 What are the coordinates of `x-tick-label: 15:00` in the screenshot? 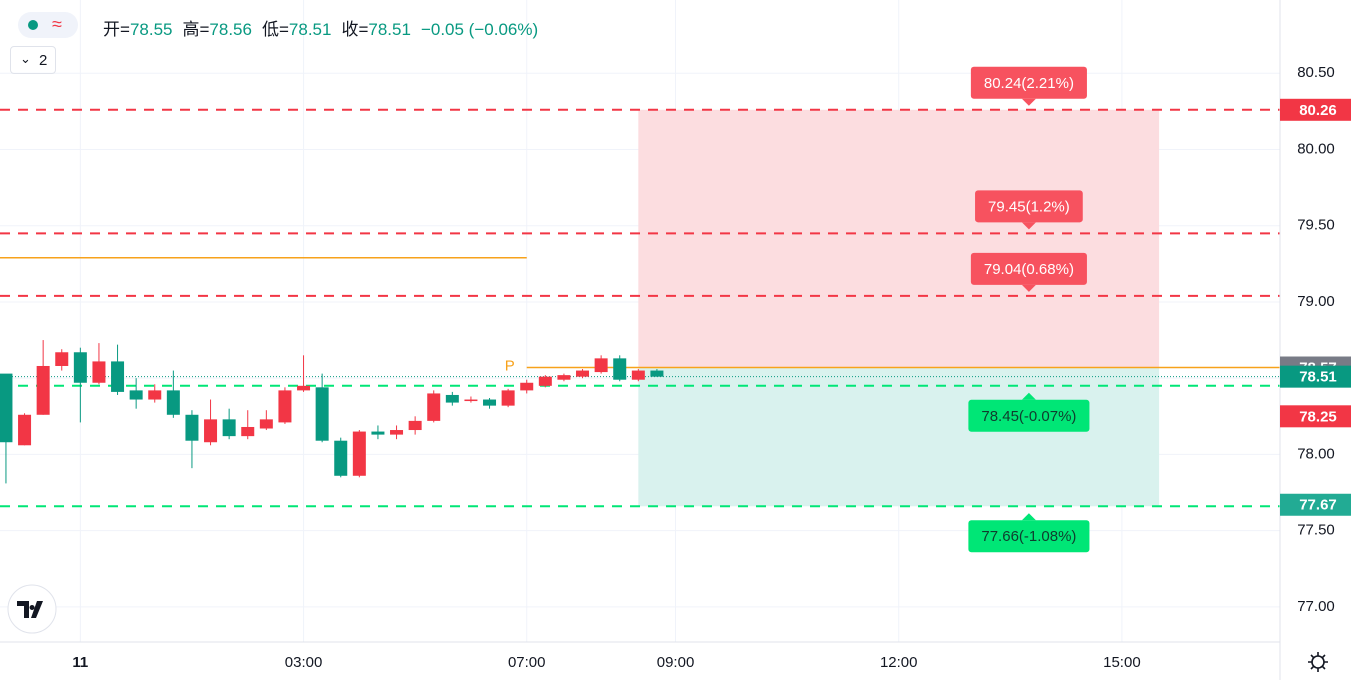 It's located at (1122, 662).